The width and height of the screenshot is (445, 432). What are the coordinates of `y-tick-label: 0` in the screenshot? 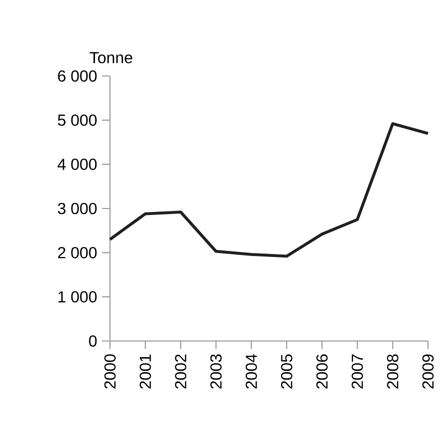 It's located at (93, 341).